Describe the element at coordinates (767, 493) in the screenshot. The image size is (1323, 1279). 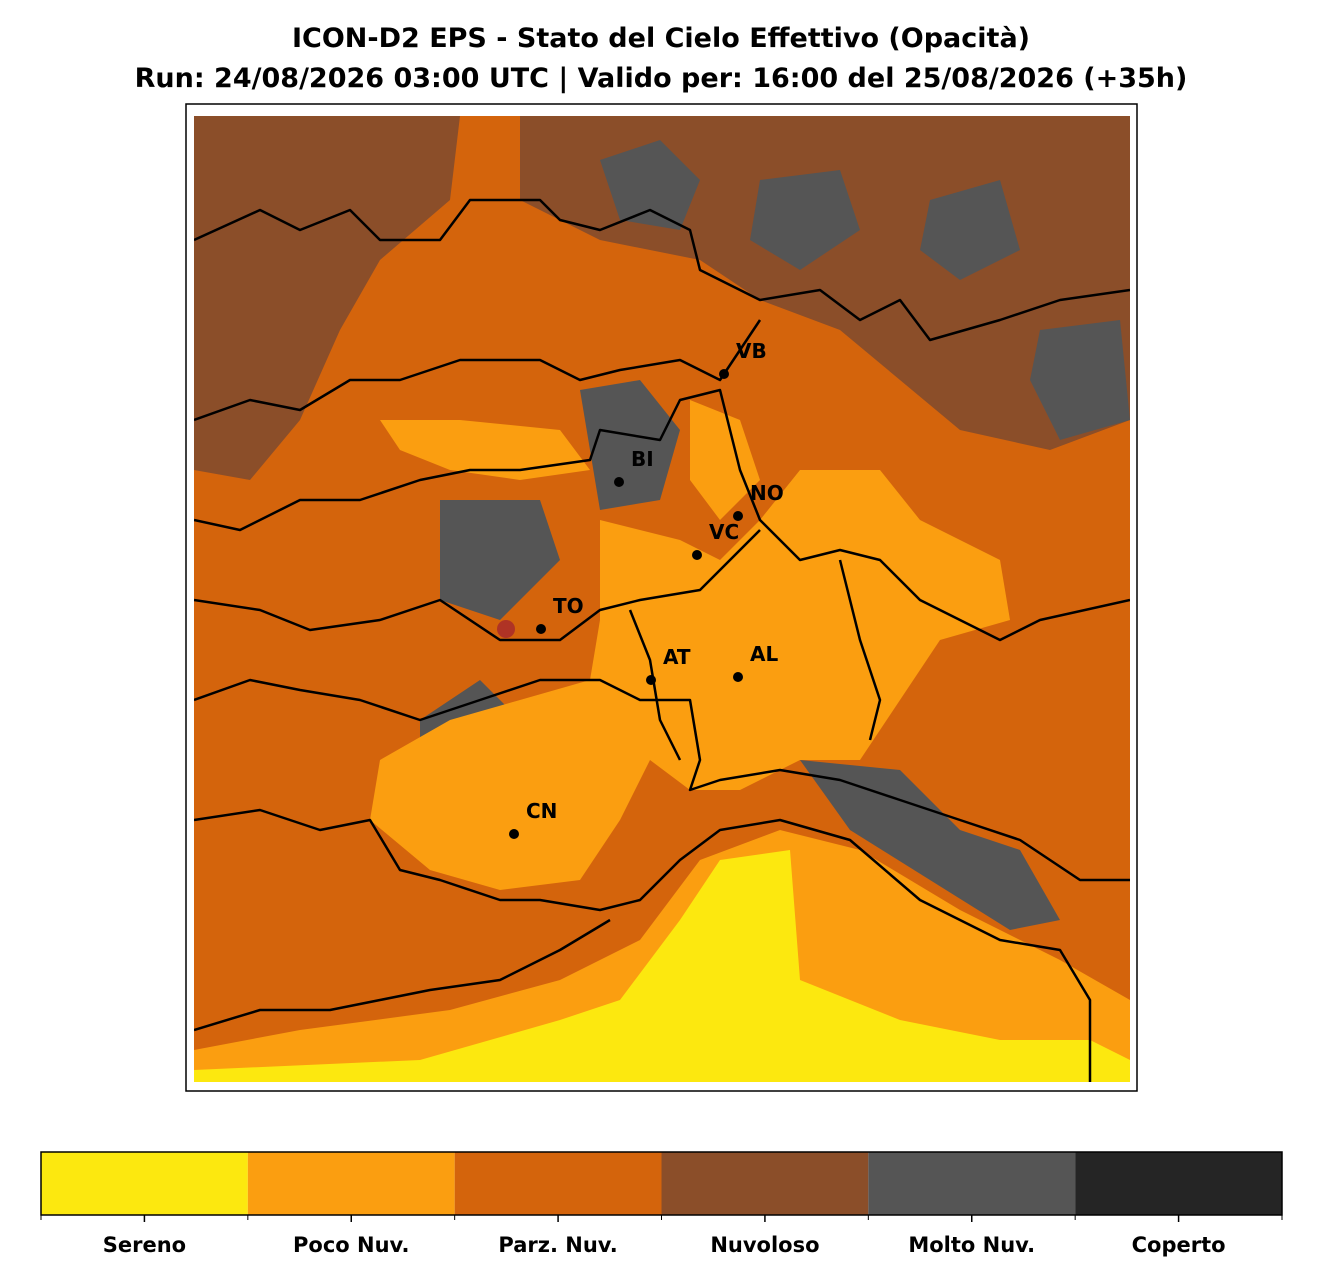
I see `city-label: NO` at that location.